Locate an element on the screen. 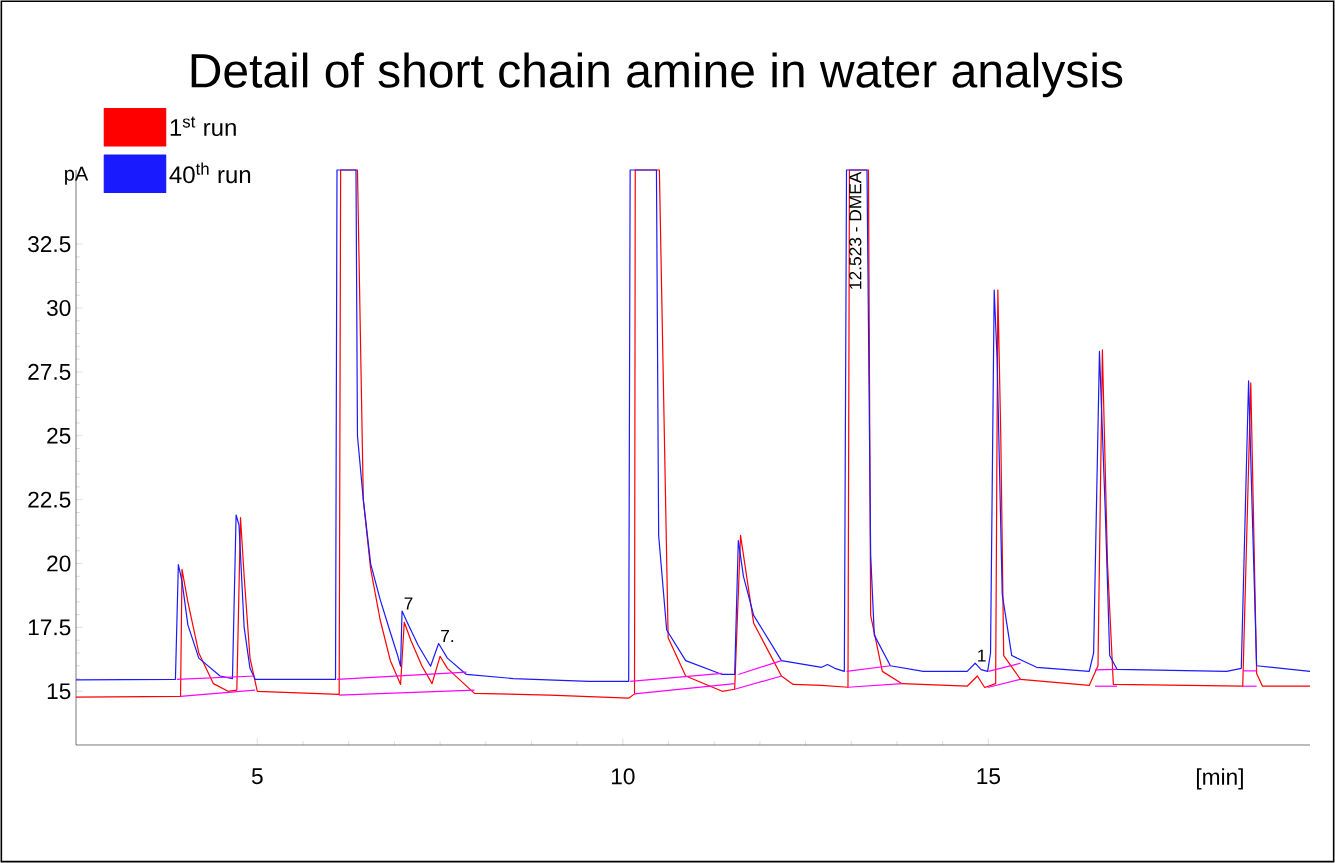 The image size is (1335, 863). legend-label: 1$^{st}$ run is located at coordinates (203, 126).